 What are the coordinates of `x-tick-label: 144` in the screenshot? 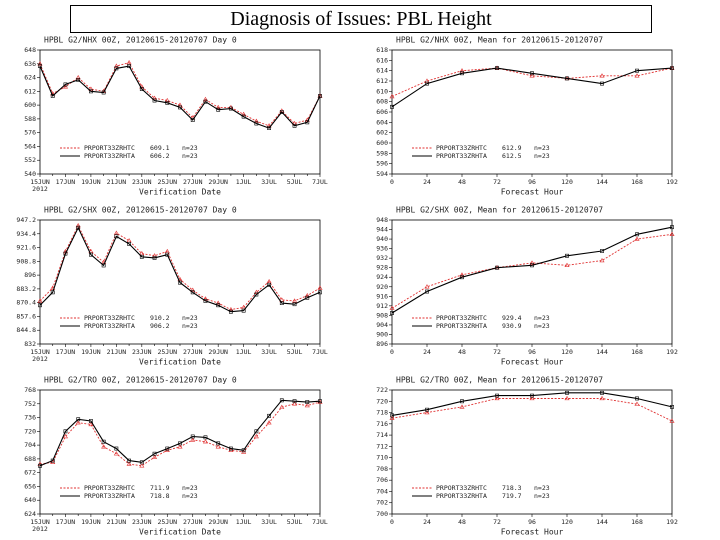 It's located at (602, 182).